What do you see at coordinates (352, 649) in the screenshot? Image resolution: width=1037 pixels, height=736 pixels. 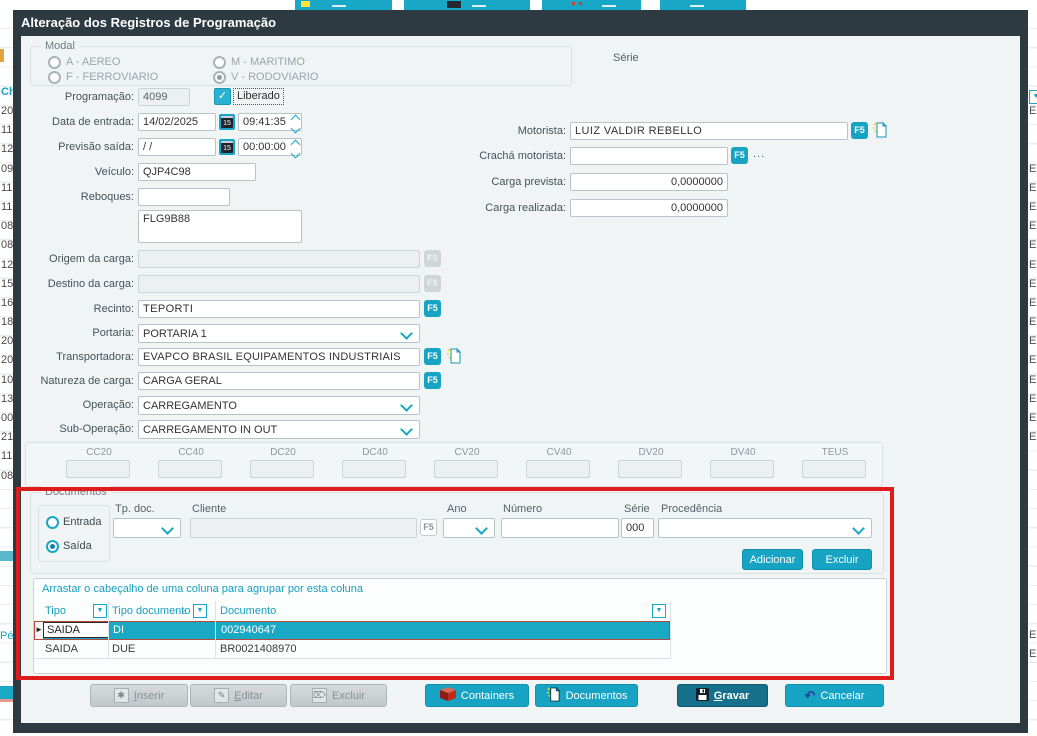 I see `grid-row: SAIDA DUE BR0021408970` at bounding box center [352, 649].